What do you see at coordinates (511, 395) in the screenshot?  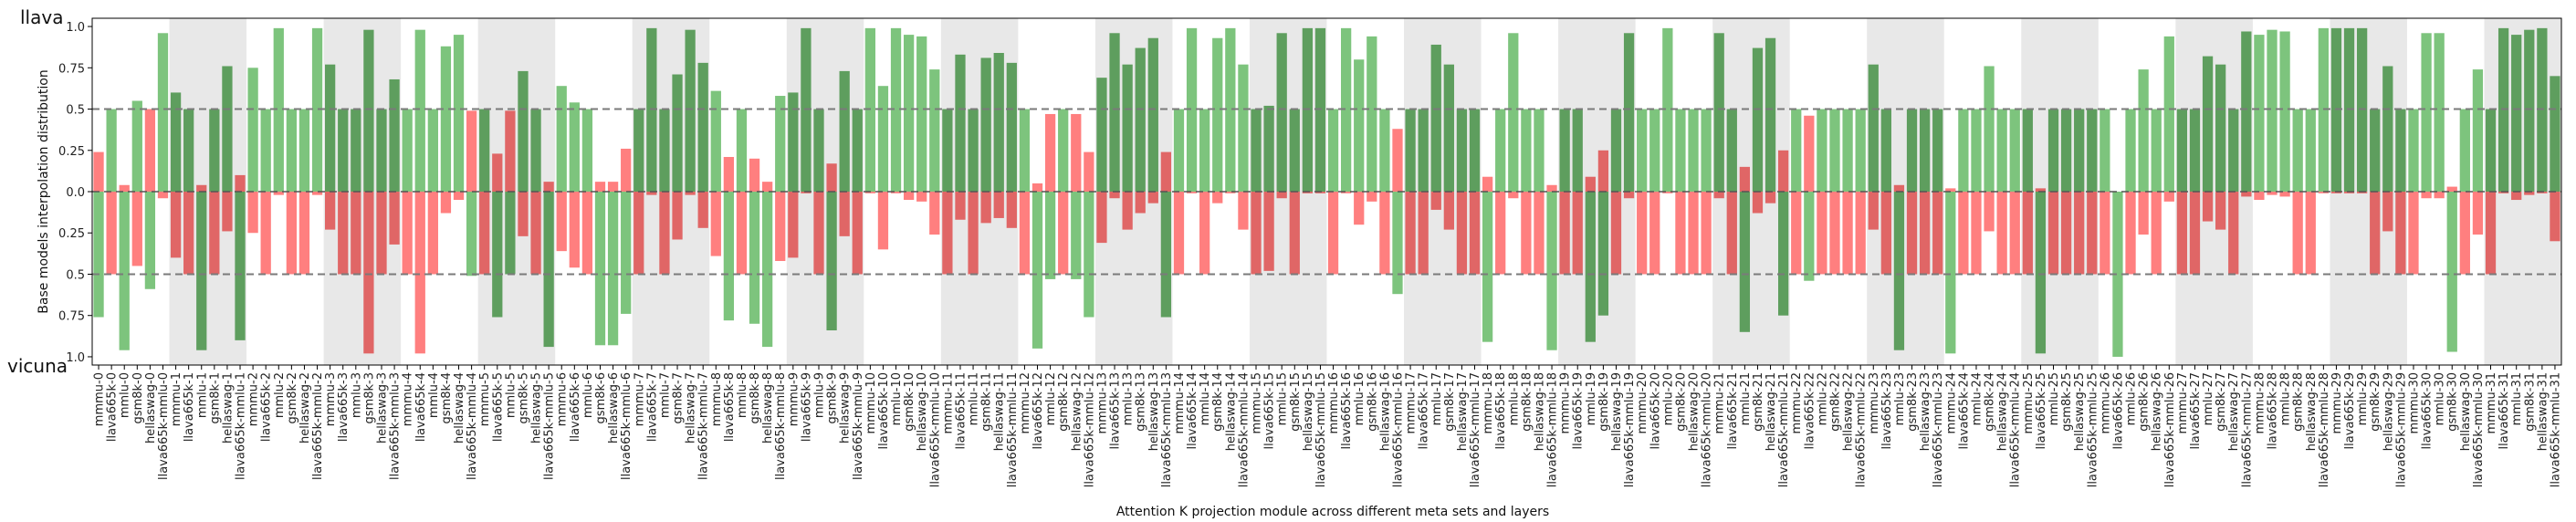 I see `x-tick-label-32: mmlu-5` at bounding box center [511, 395].